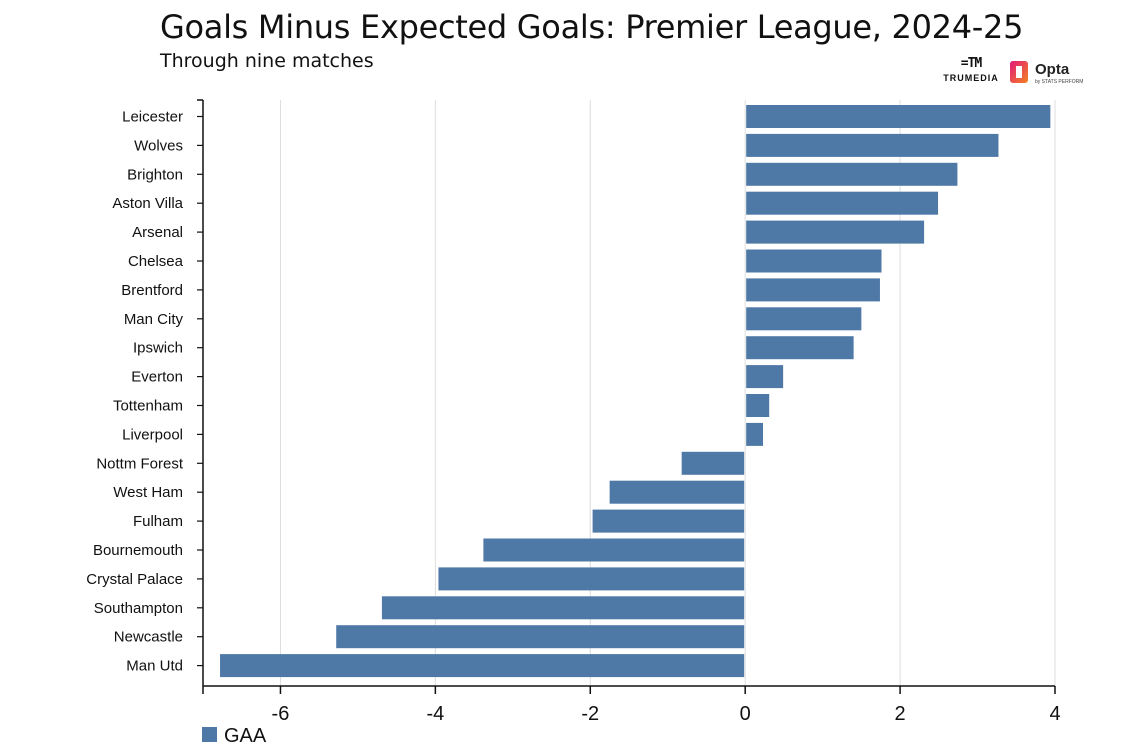 The width and height of the screenshot is (1124, 749). What do you see at coordinates (713, 463) in the screenshot?
I see `bar-nottm-forest` at bounding box center [713, 463].